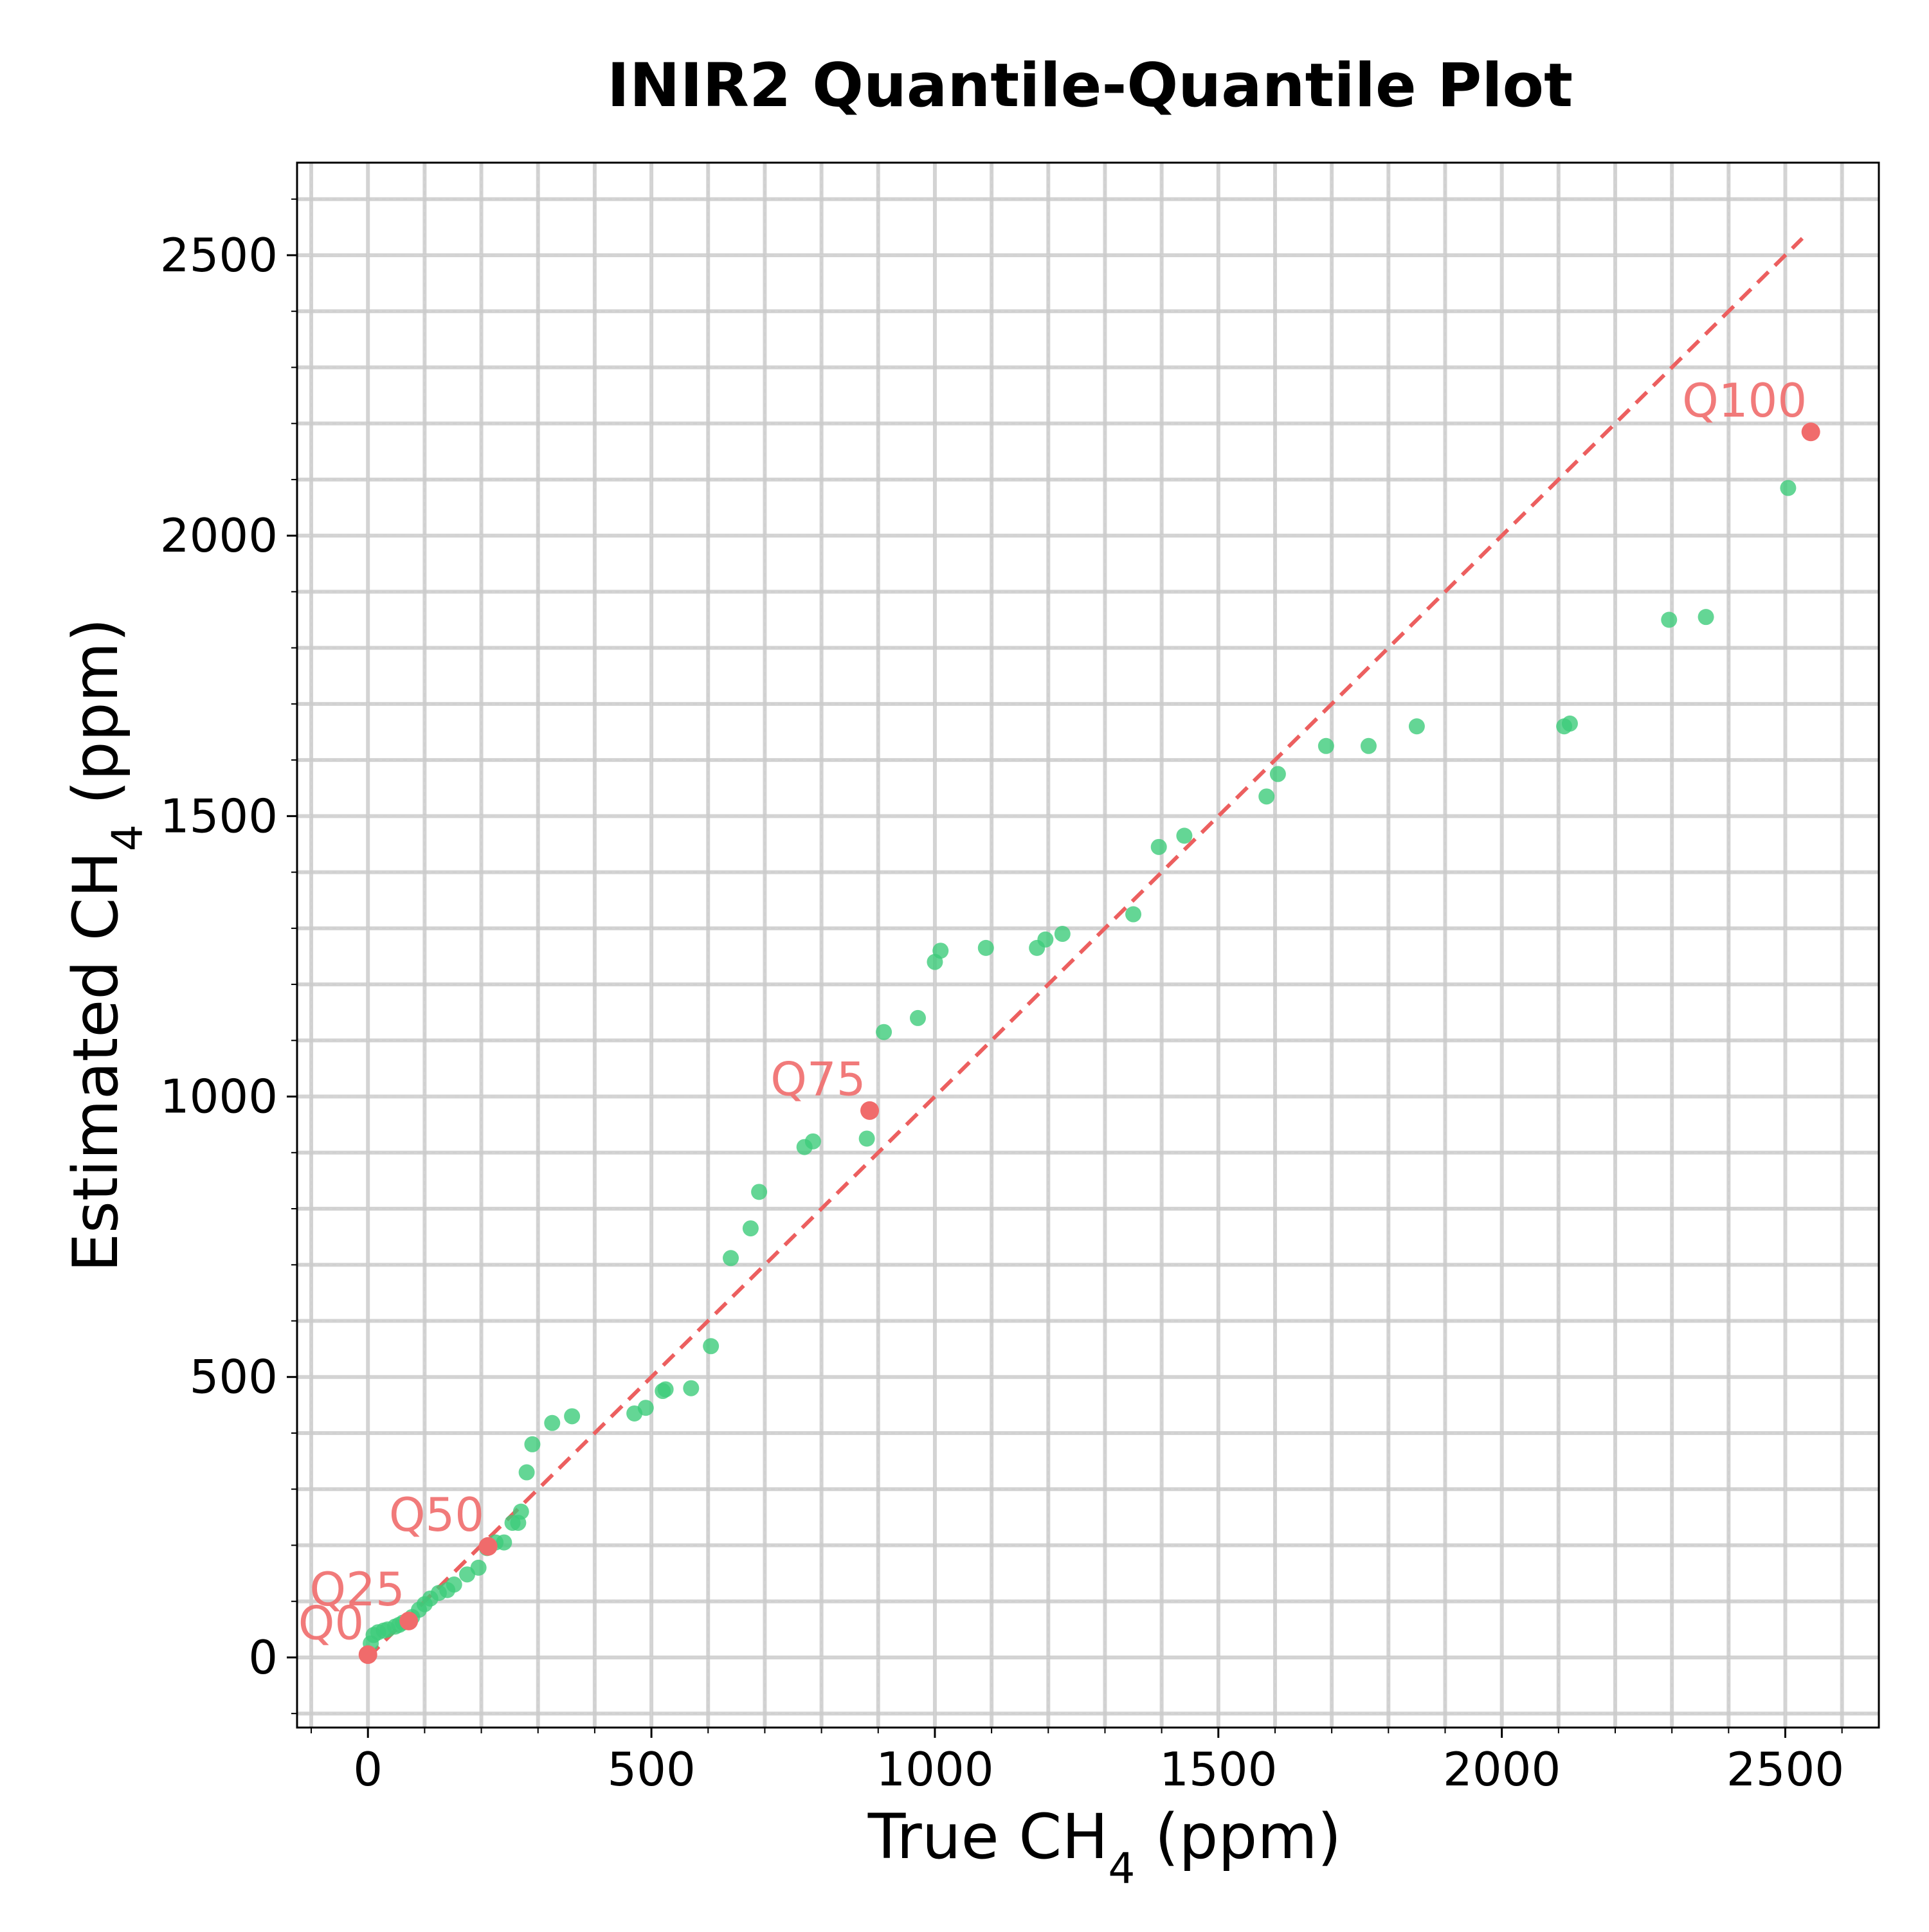 This screenshot has width=1929, height=1932. What do you see at coordinates (1121, 1868) in the screenshot?
I see `x-axis-label-subscript: 4` at bounding box center [1121, 1868].